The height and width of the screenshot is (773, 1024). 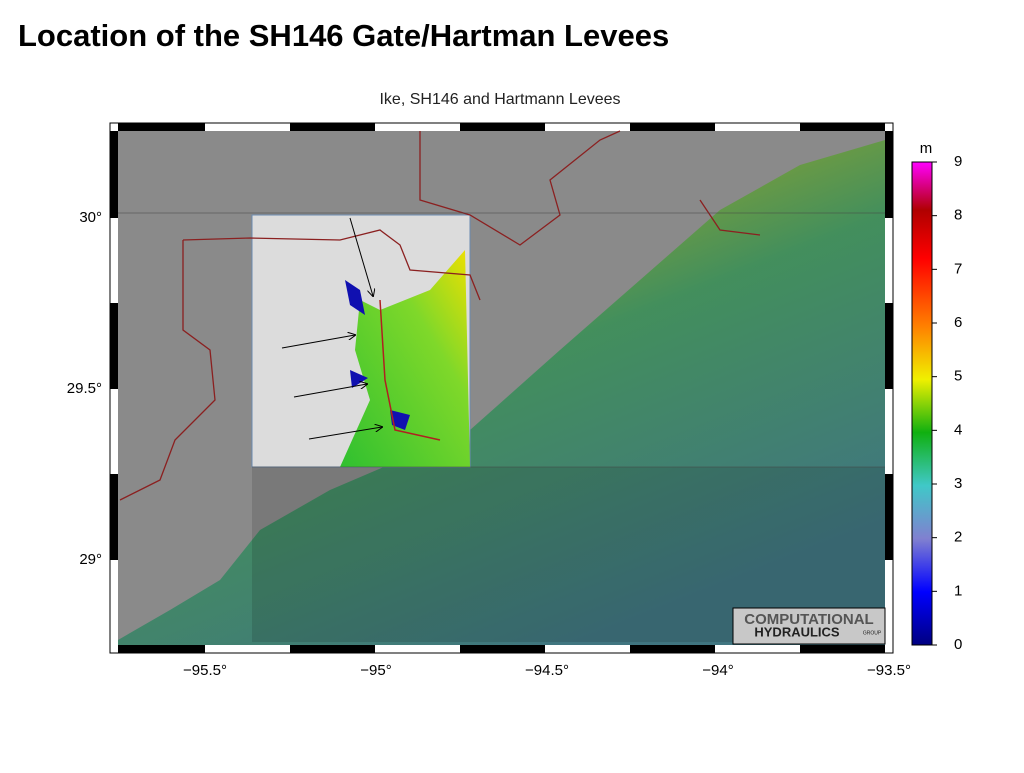 I want to click on colorbar-tick-label: 2, so click(x=958, y=537).